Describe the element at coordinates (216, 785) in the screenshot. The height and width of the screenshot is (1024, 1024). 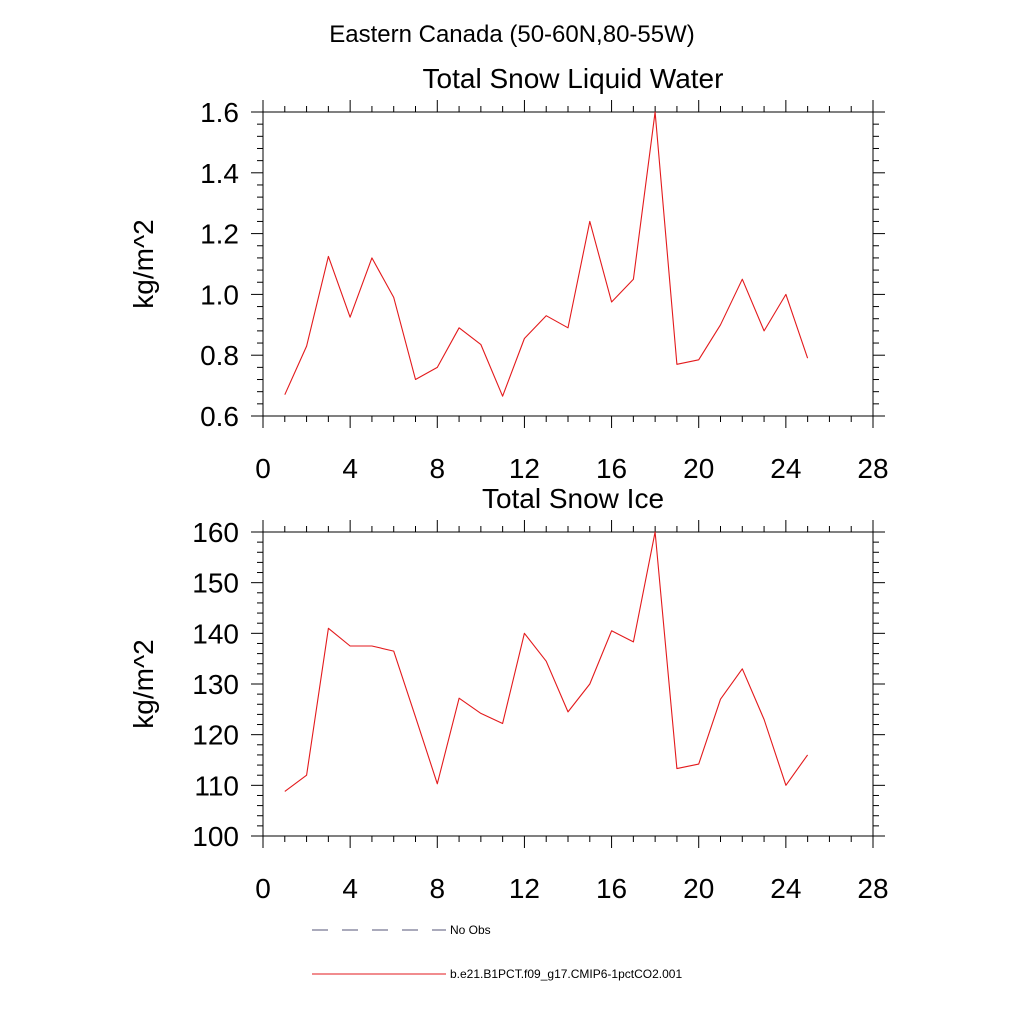
I see `y-tick-label: 110` at that location.